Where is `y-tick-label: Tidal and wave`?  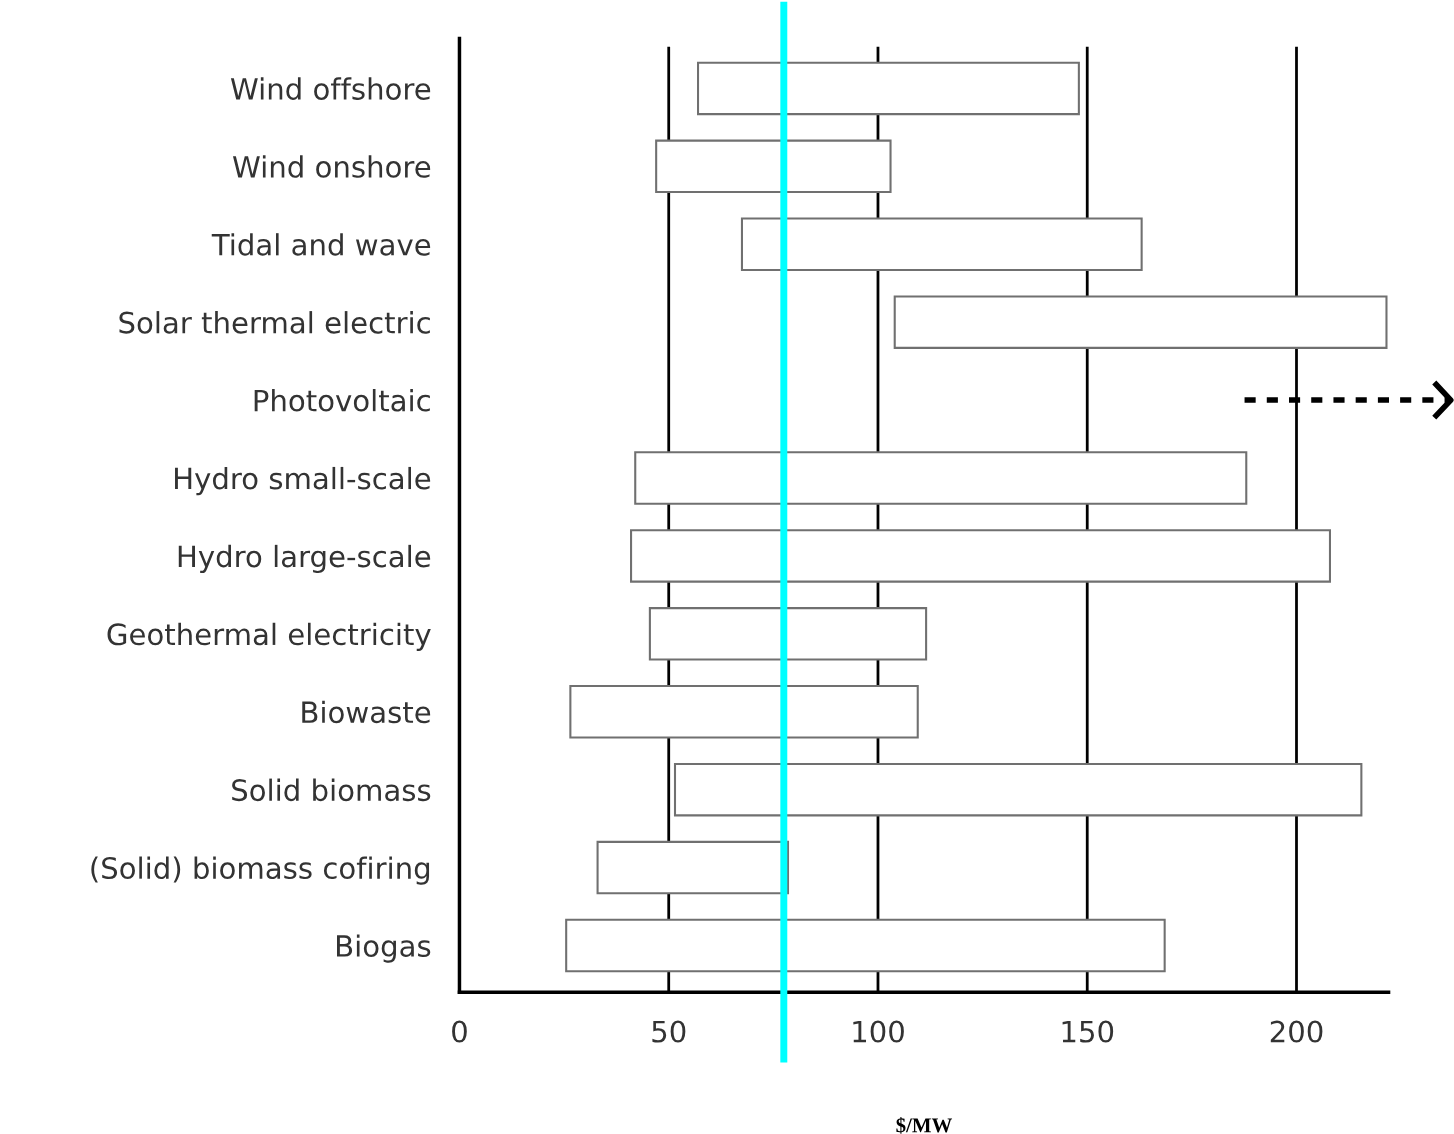 y-tick-label: Tidal and wave is located at coordinates (321, 244).